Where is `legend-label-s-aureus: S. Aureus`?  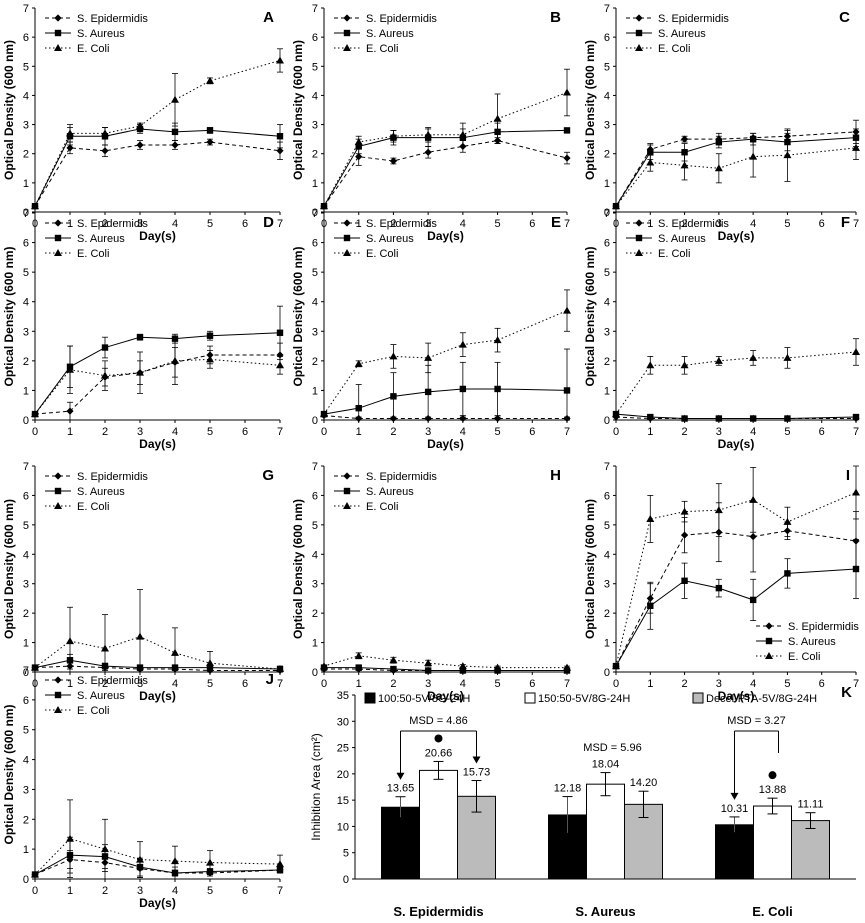
legend-label-s-aureus: S. Aureus is located at coordinates (682, 239).